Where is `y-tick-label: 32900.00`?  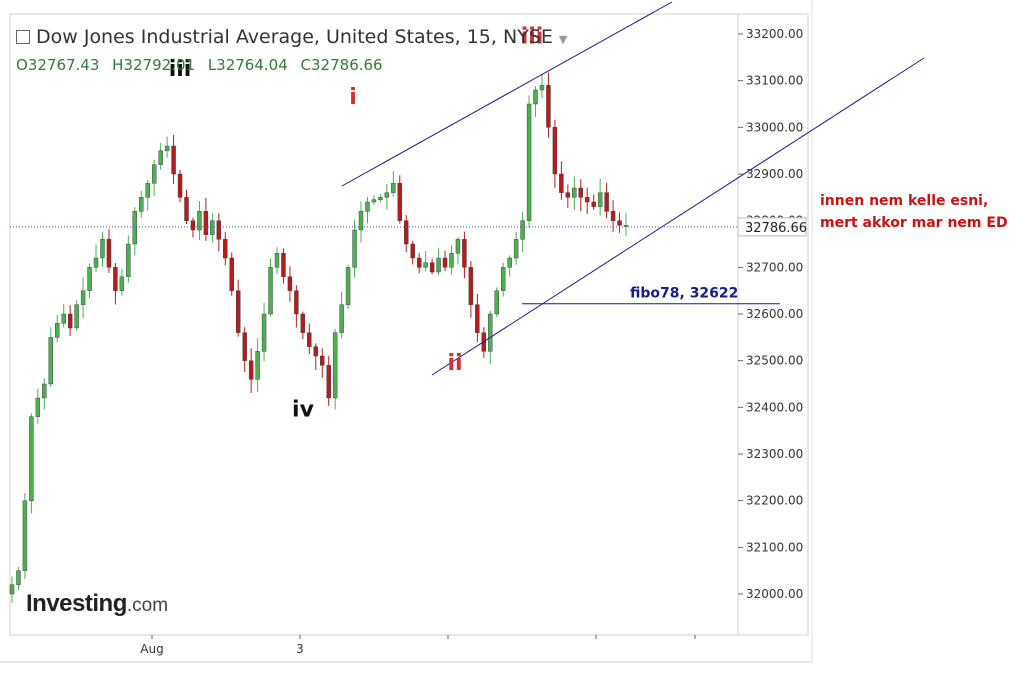 y-tick-label: 32900.00 is located at coordinates (774, 174).